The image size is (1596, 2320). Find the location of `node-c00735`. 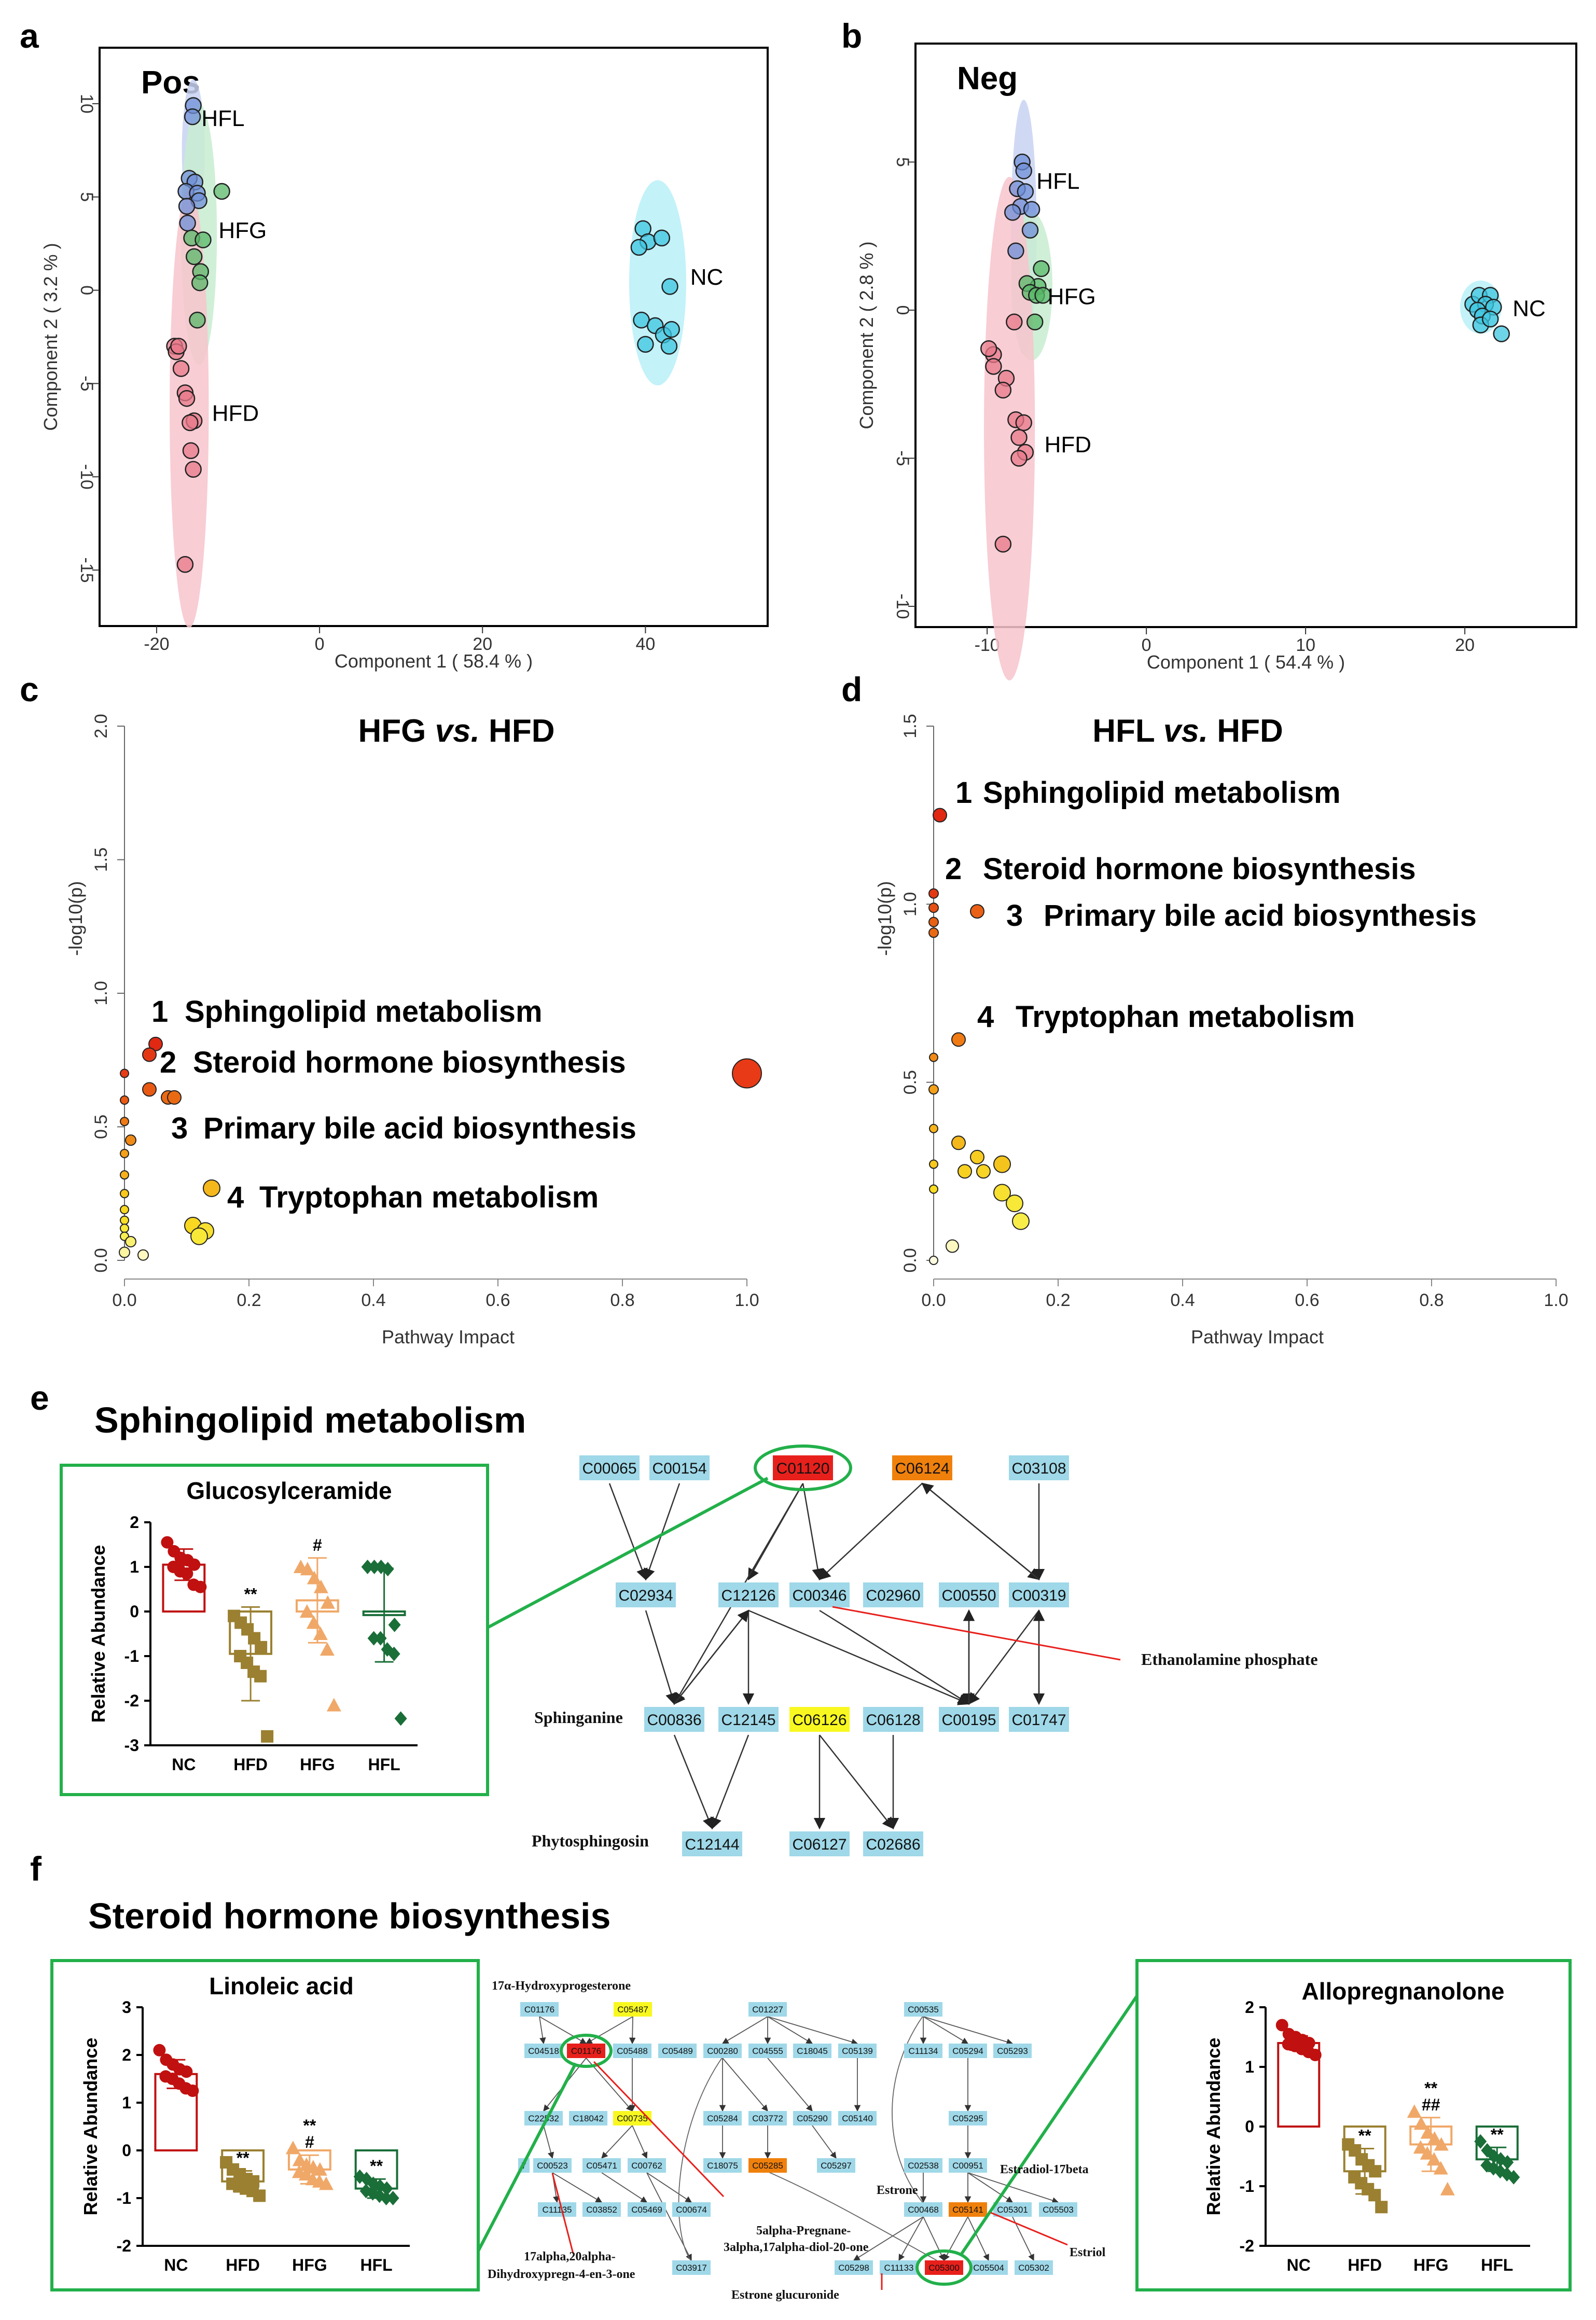

node-c00735 is located at coordinates (632, 2118).